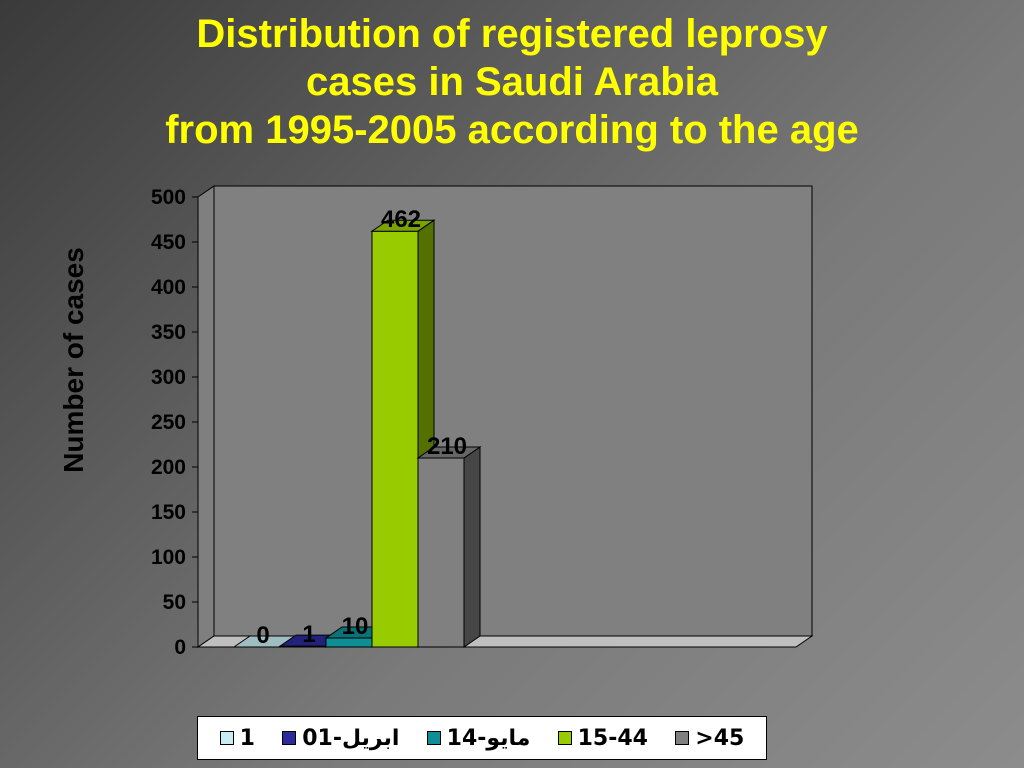 Image resolution: width=1024 pixels, height=768 pixels. I want to click on legend-label: 14-مايو, so click(488, 738).